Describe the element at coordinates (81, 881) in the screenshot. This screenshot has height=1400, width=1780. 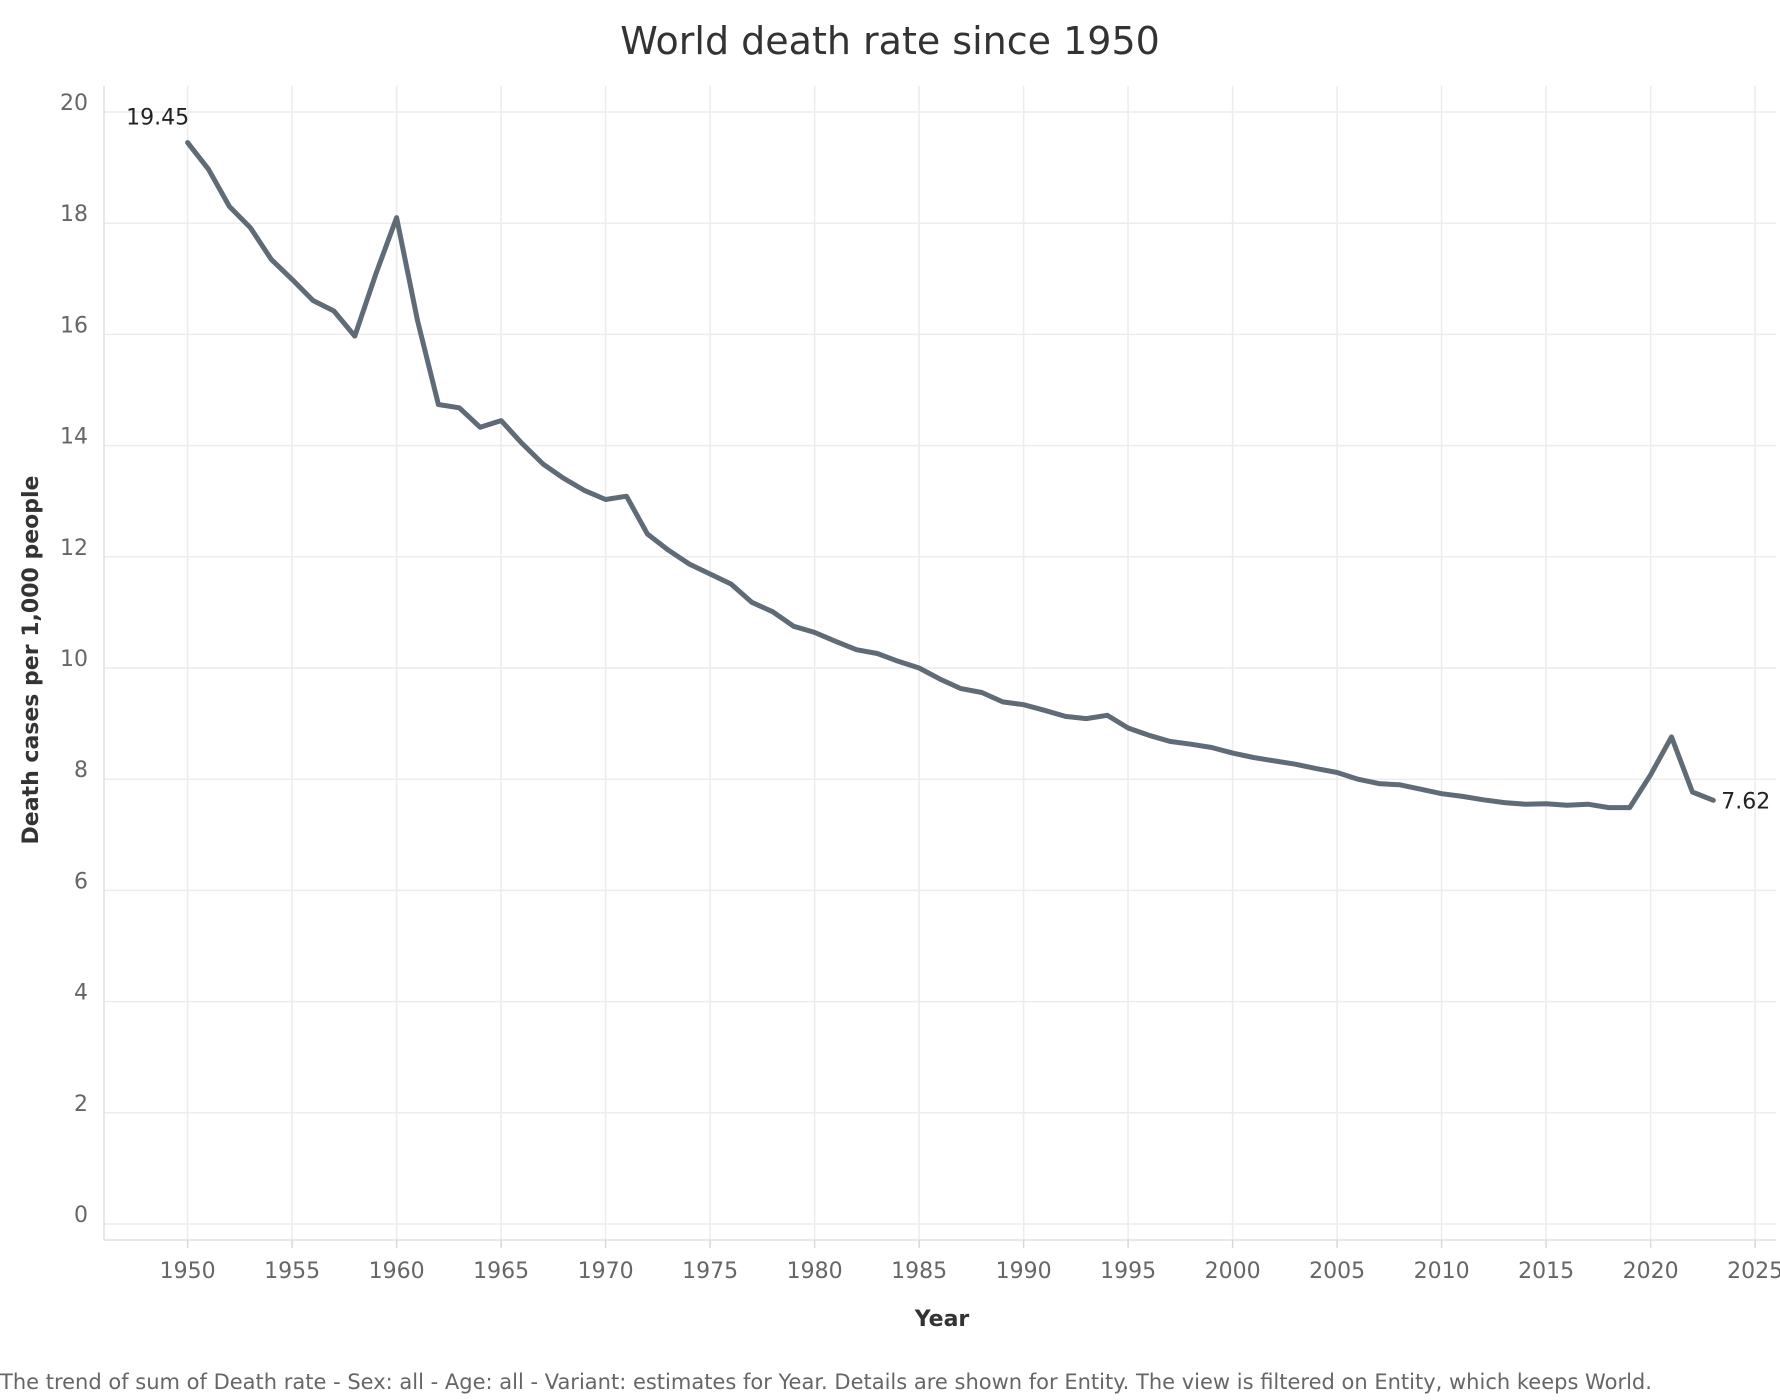
I see `y-tick-label: 6` at that location.